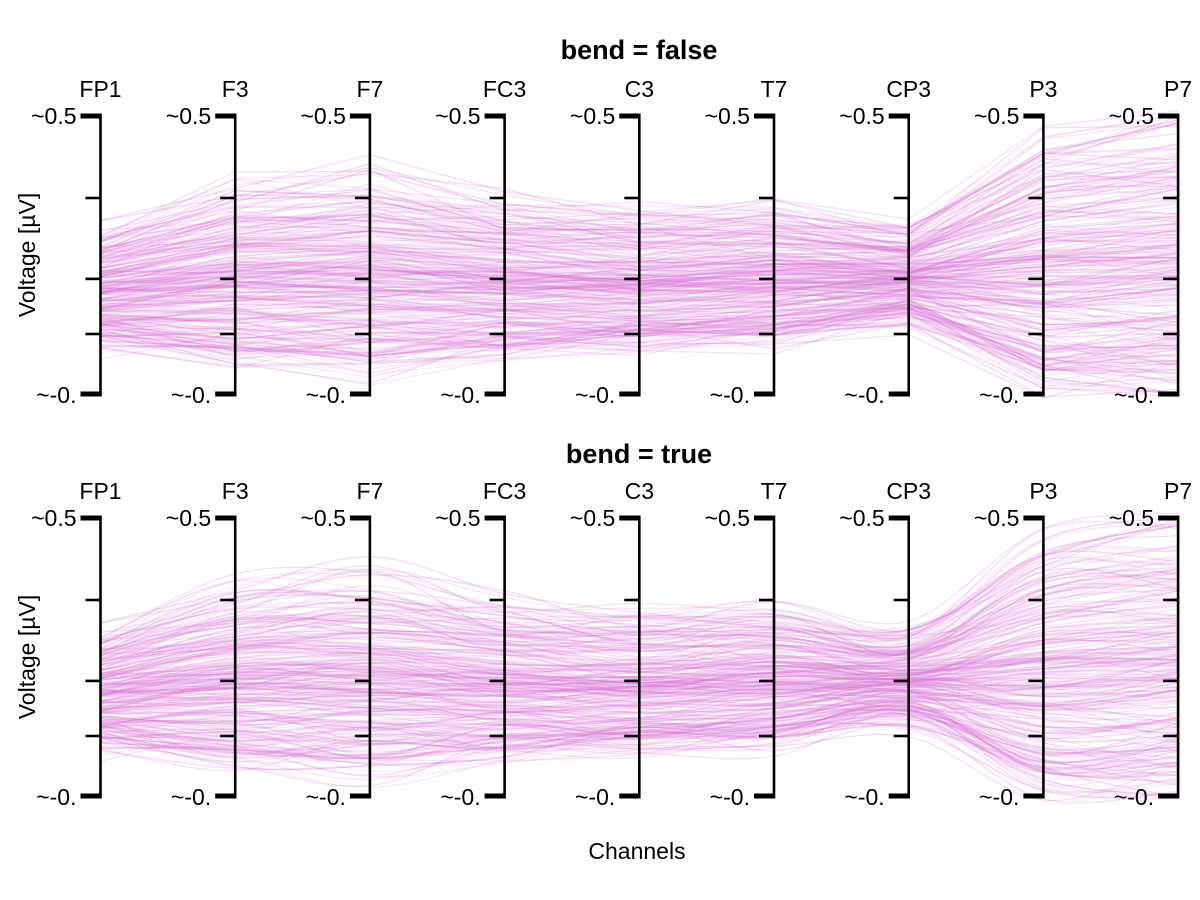  What do you see at coordinates (637, 851) in the screenshot?
I see `x-axis-label: Channels` at bounding box center [637, 851].